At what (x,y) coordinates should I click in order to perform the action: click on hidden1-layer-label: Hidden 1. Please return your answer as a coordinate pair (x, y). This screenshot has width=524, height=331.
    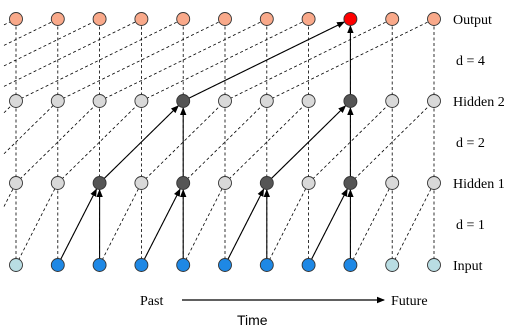
    Looking at the image, I should click on (479, 184).